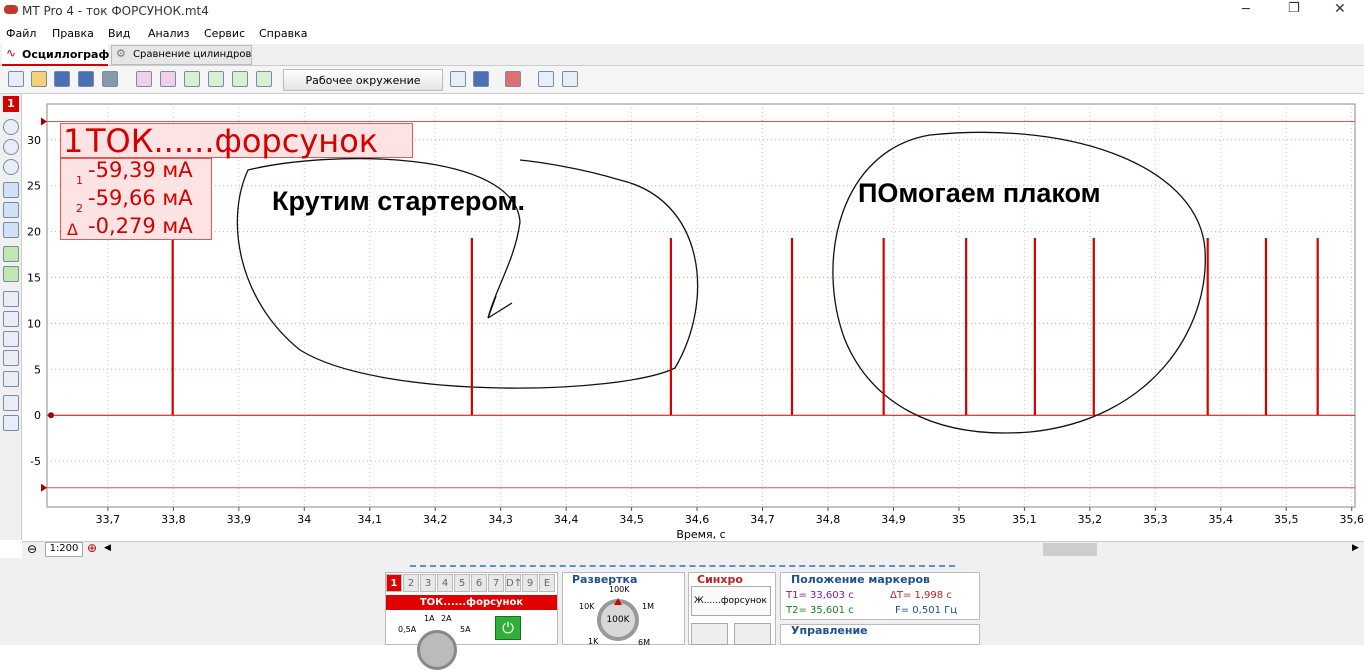 This screenshot has width=1364, height=670. What do you see at coordinates (92, 548) in the screenshot?
I see `zoom-in-button: ⊕` at bounding box center [92, 548].